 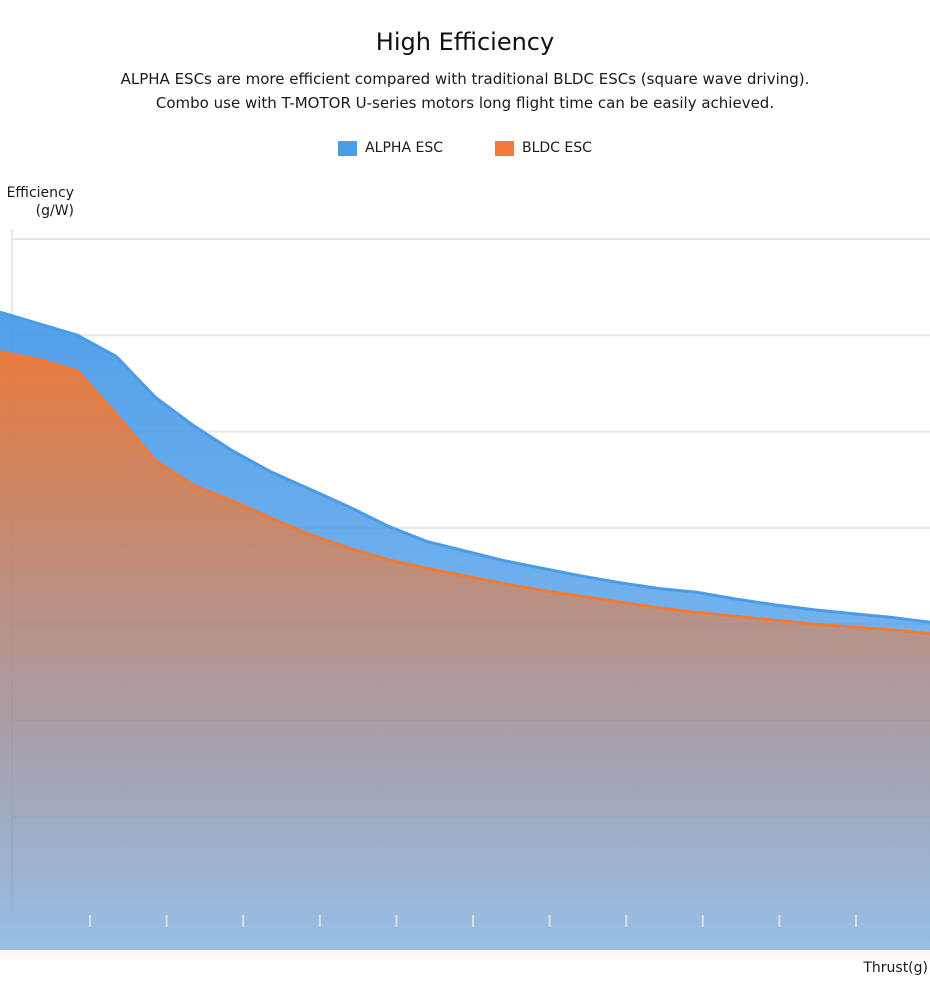 I want to click on legend-item-bldc: BLDC ESC, so click(x=543, y=148).